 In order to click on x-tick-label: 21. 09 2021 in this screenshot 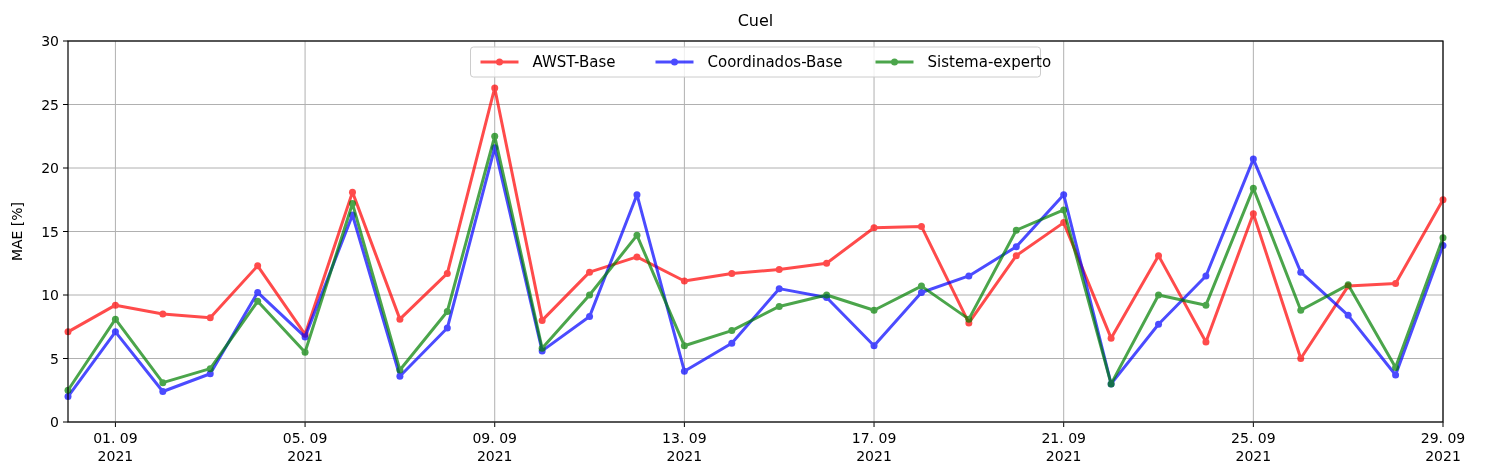, I will do `click(1063, 447)`.